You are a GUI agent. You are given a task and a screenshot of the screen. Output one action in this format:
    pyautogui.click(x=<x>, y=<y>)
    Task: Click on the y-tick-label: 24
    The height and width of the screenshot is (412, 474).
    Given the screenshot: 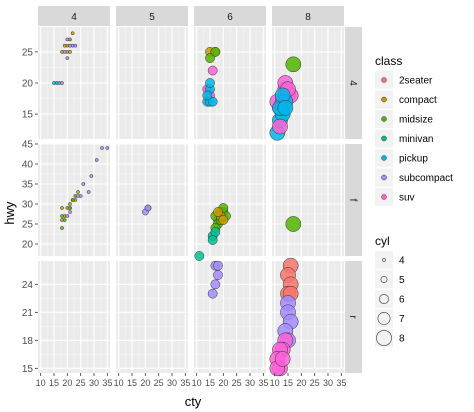 What is the action you would take?
    pyautogui.click(x=28, y=285)
    